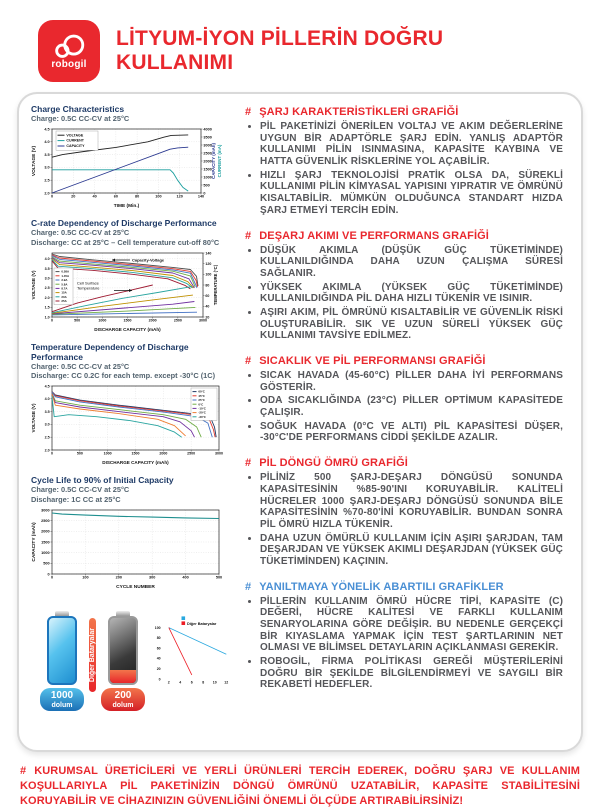 The height and width of the screenshot is (809, 600). What do you see at coordinates (202, 409) in the screenshot?
I see `svg-text: -10°C` at bounding box center [202, 409].